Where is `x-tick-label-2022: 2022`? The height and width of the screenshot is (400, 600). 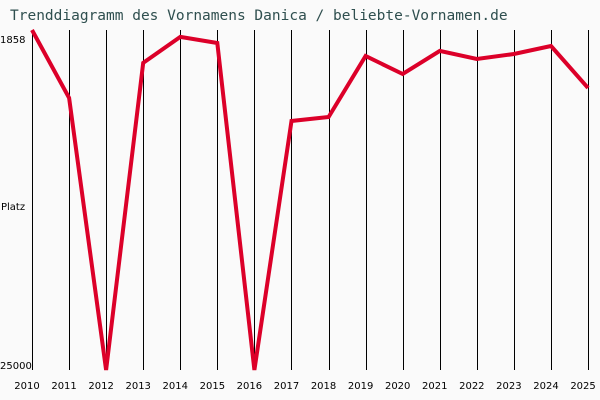
x-tick-label-2022: 2022 is located at coordinates (472, 386).